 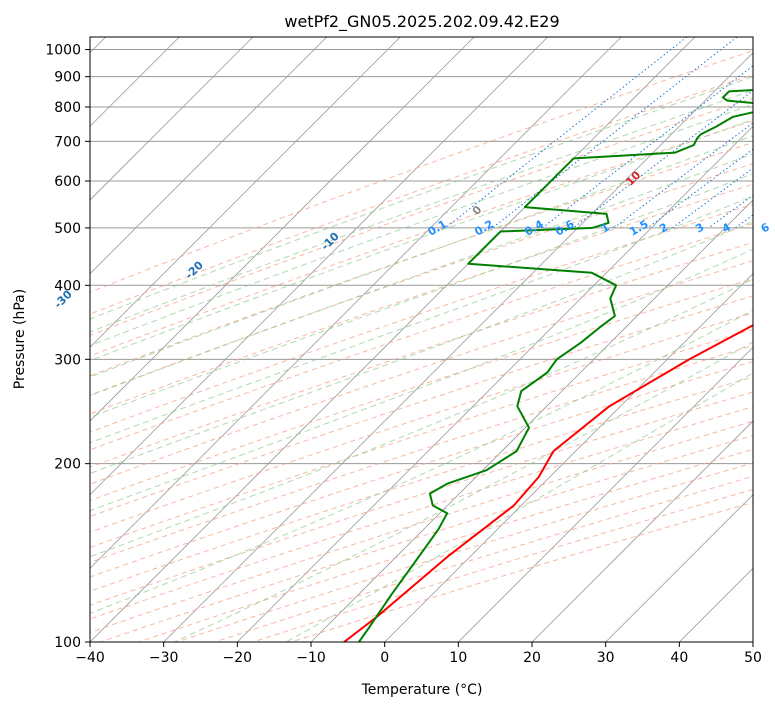 I want to click on x-tick-label: −30, so click(x=164, y=658).